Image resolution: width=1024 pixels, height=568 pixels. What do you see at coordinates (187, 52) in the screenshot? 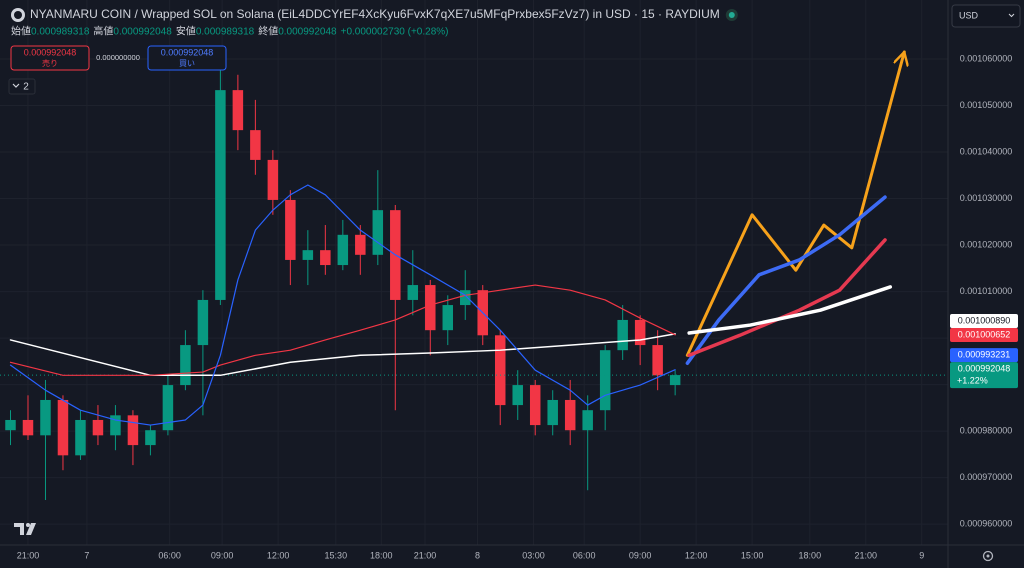
I see `buy-price: 0.000992048` at bounding box center [187, 52].